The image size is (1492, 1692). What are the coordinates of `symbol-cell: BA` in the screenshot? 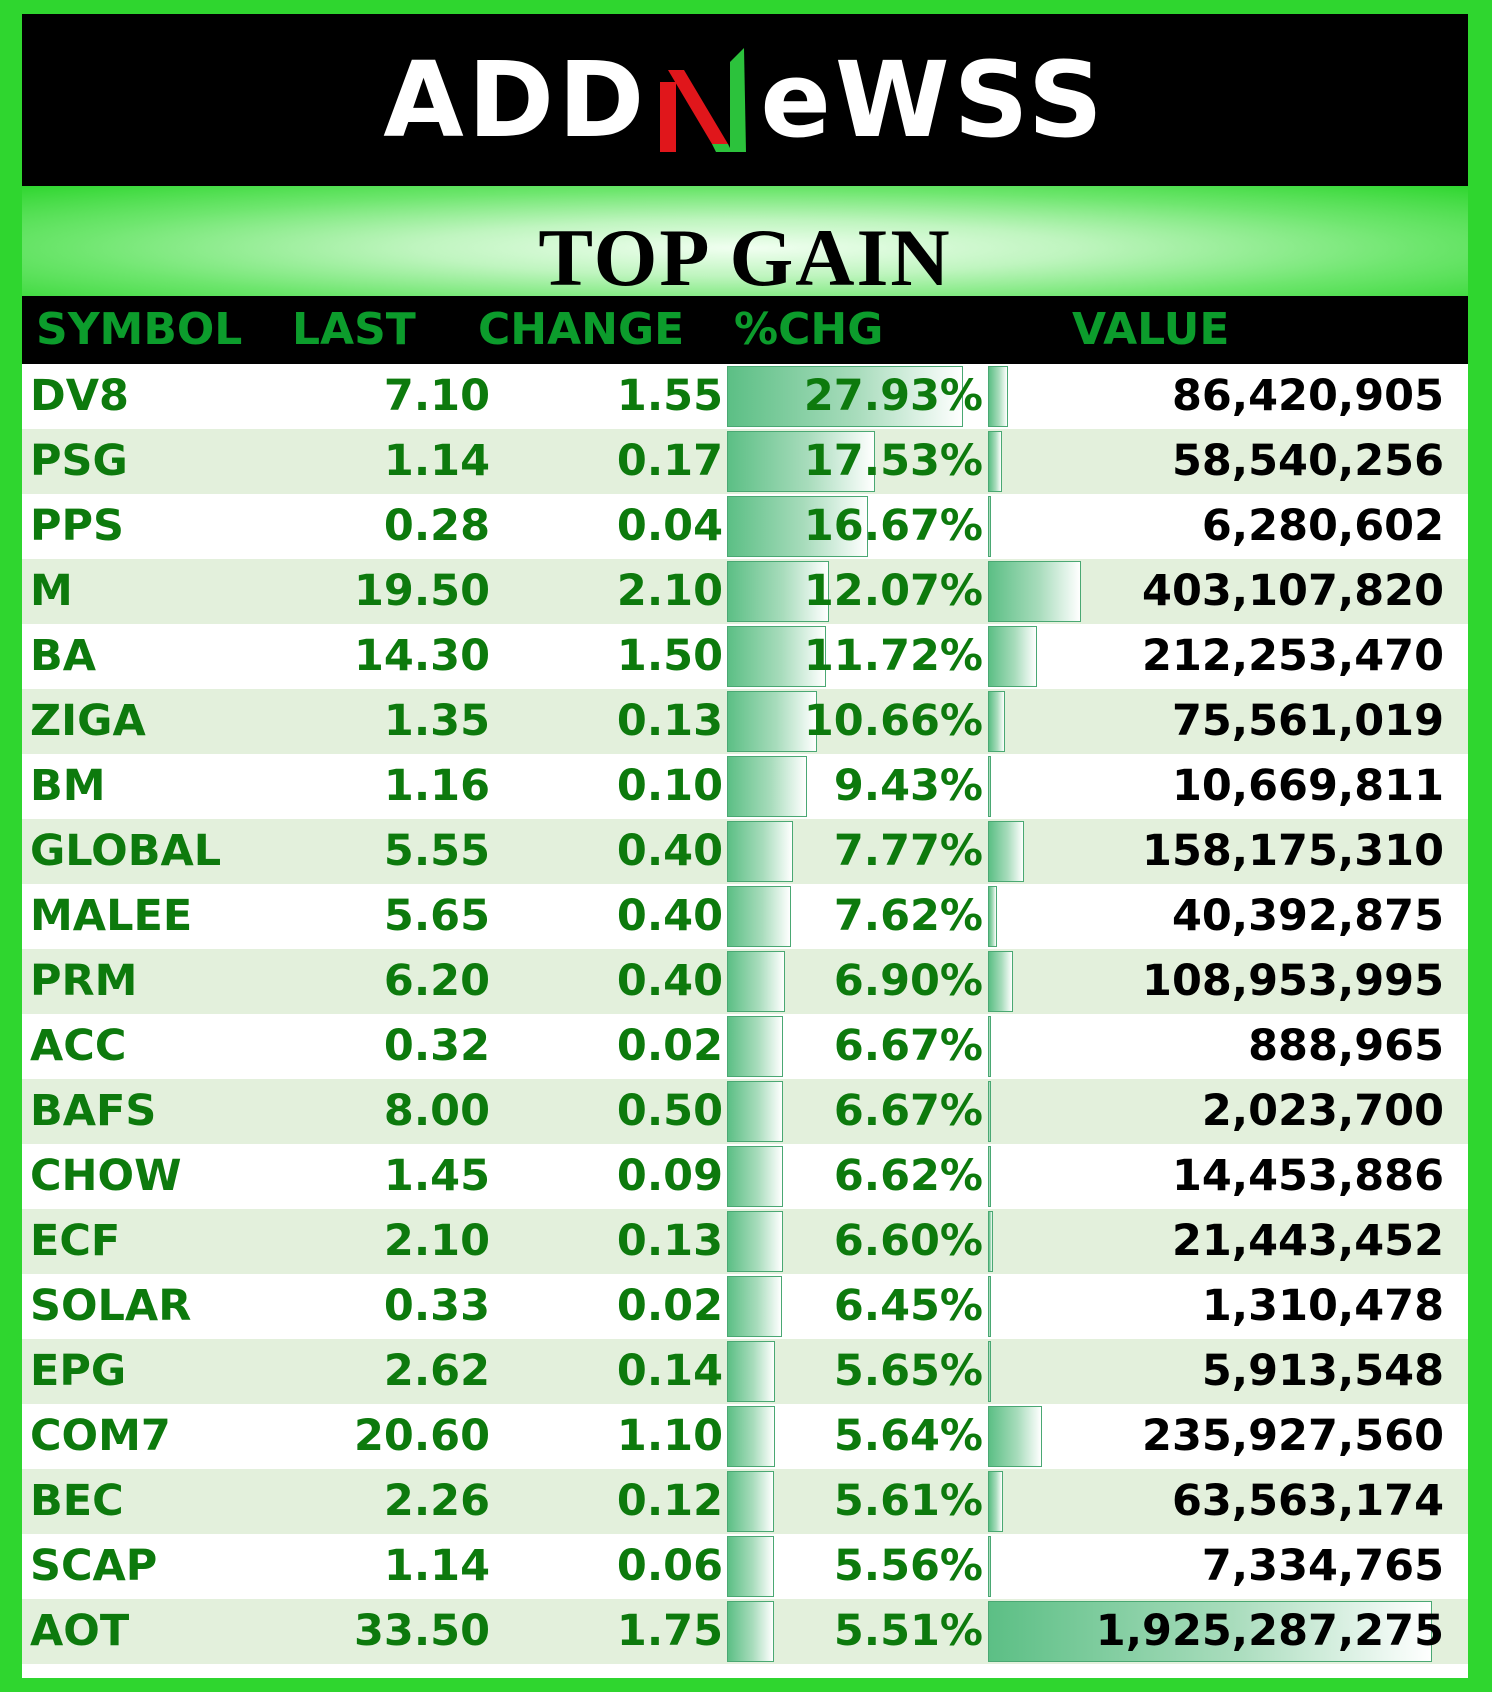 It's located at (63, 656).